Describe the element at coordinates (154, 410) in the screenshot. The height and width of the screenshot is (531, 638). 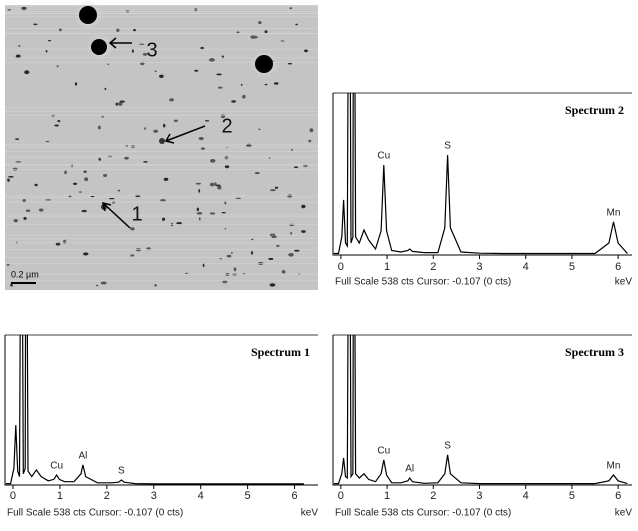
I see `spectrum-line` at that location.